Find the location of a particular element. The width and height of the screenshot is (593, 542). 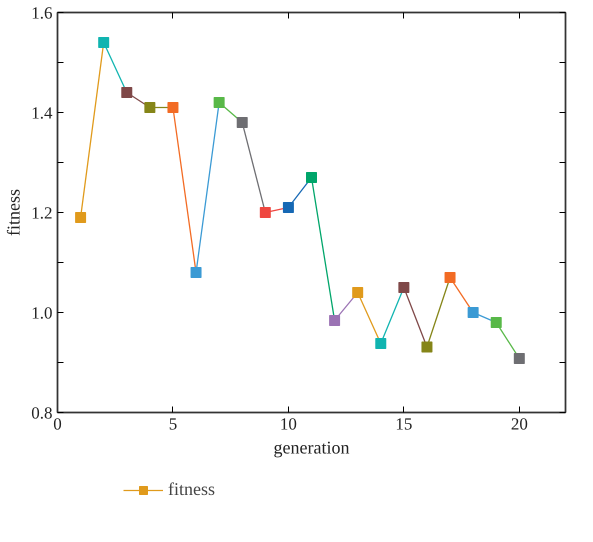

y-tick-label: 1.4 is located at coordinates (42, 113).